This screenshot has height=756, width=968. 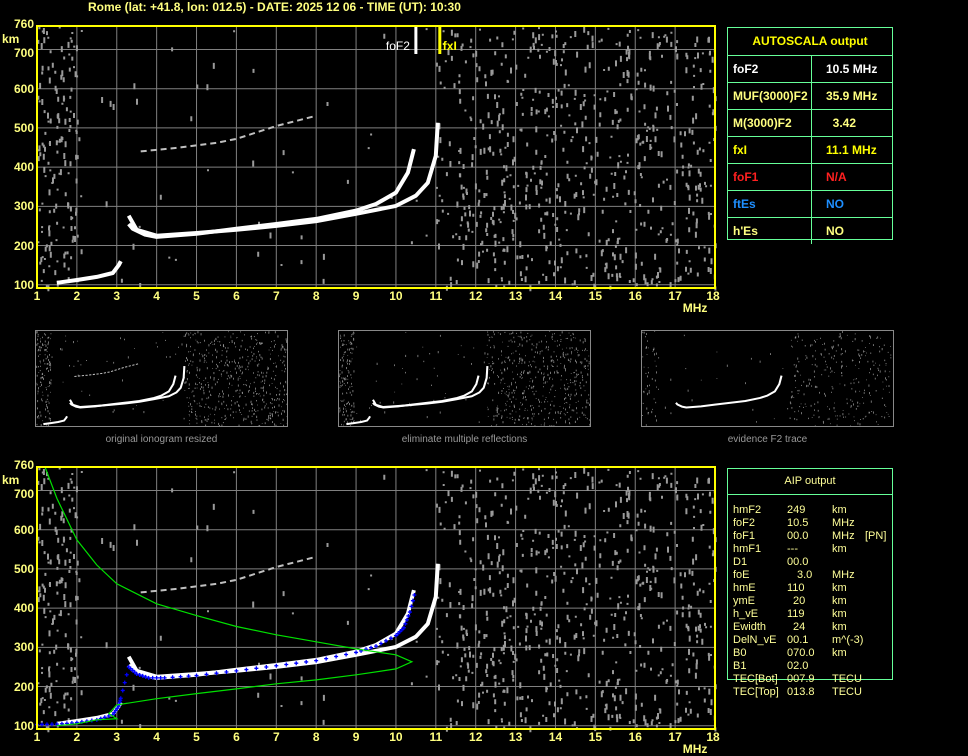 What do you see at coordinates (836, 177) in the screenshot?
I see `autoscala-value: N/A` at bounding box center [836, 177].